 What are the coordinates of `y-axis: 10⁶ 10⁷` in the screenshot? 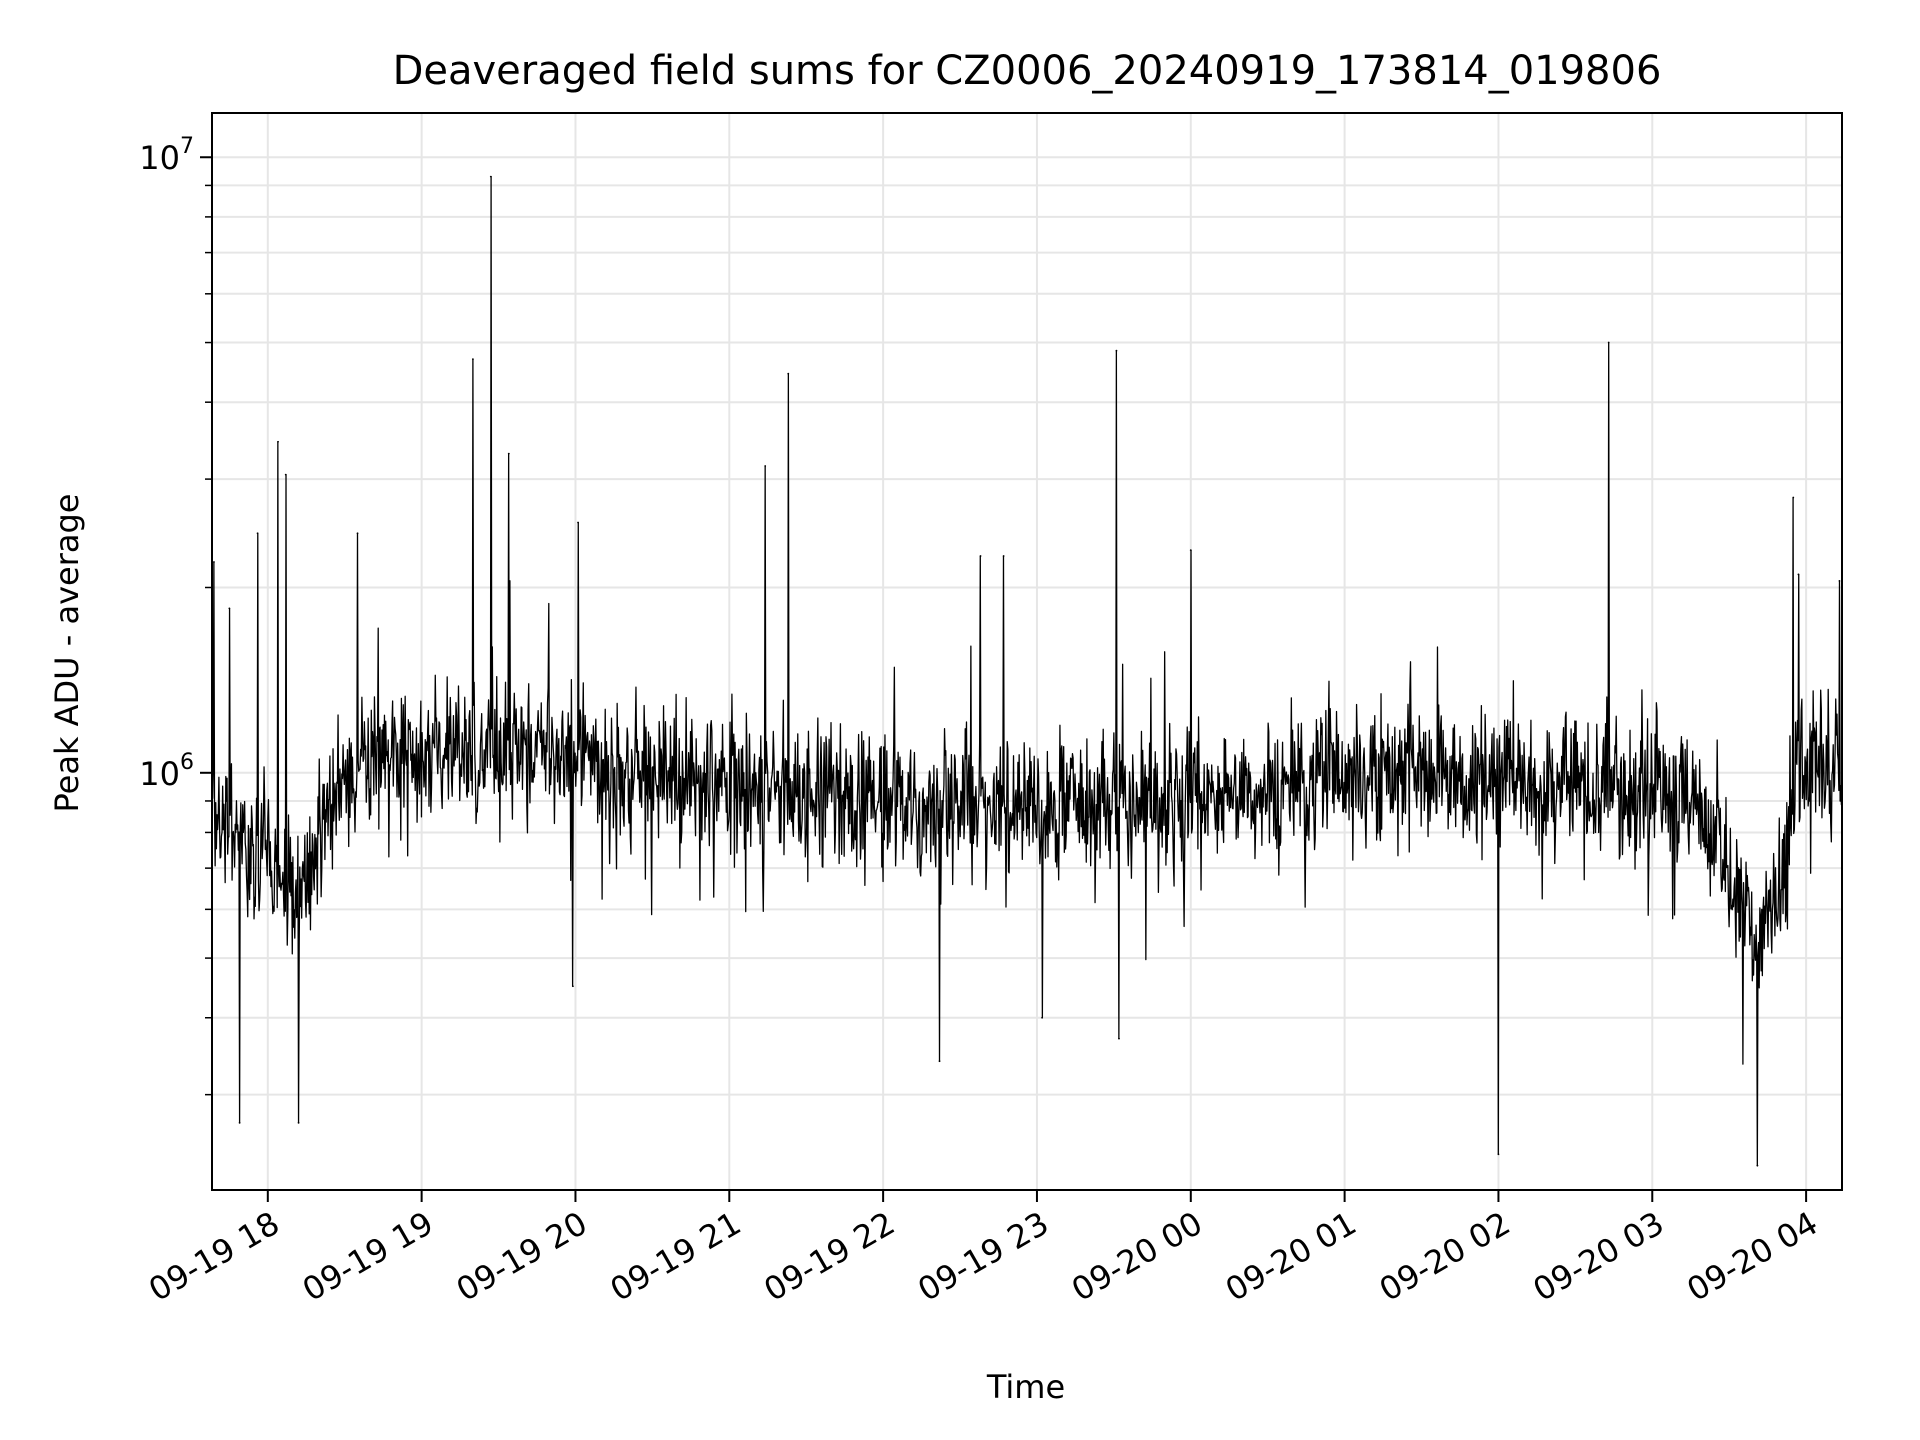 It's located at (175, 615).